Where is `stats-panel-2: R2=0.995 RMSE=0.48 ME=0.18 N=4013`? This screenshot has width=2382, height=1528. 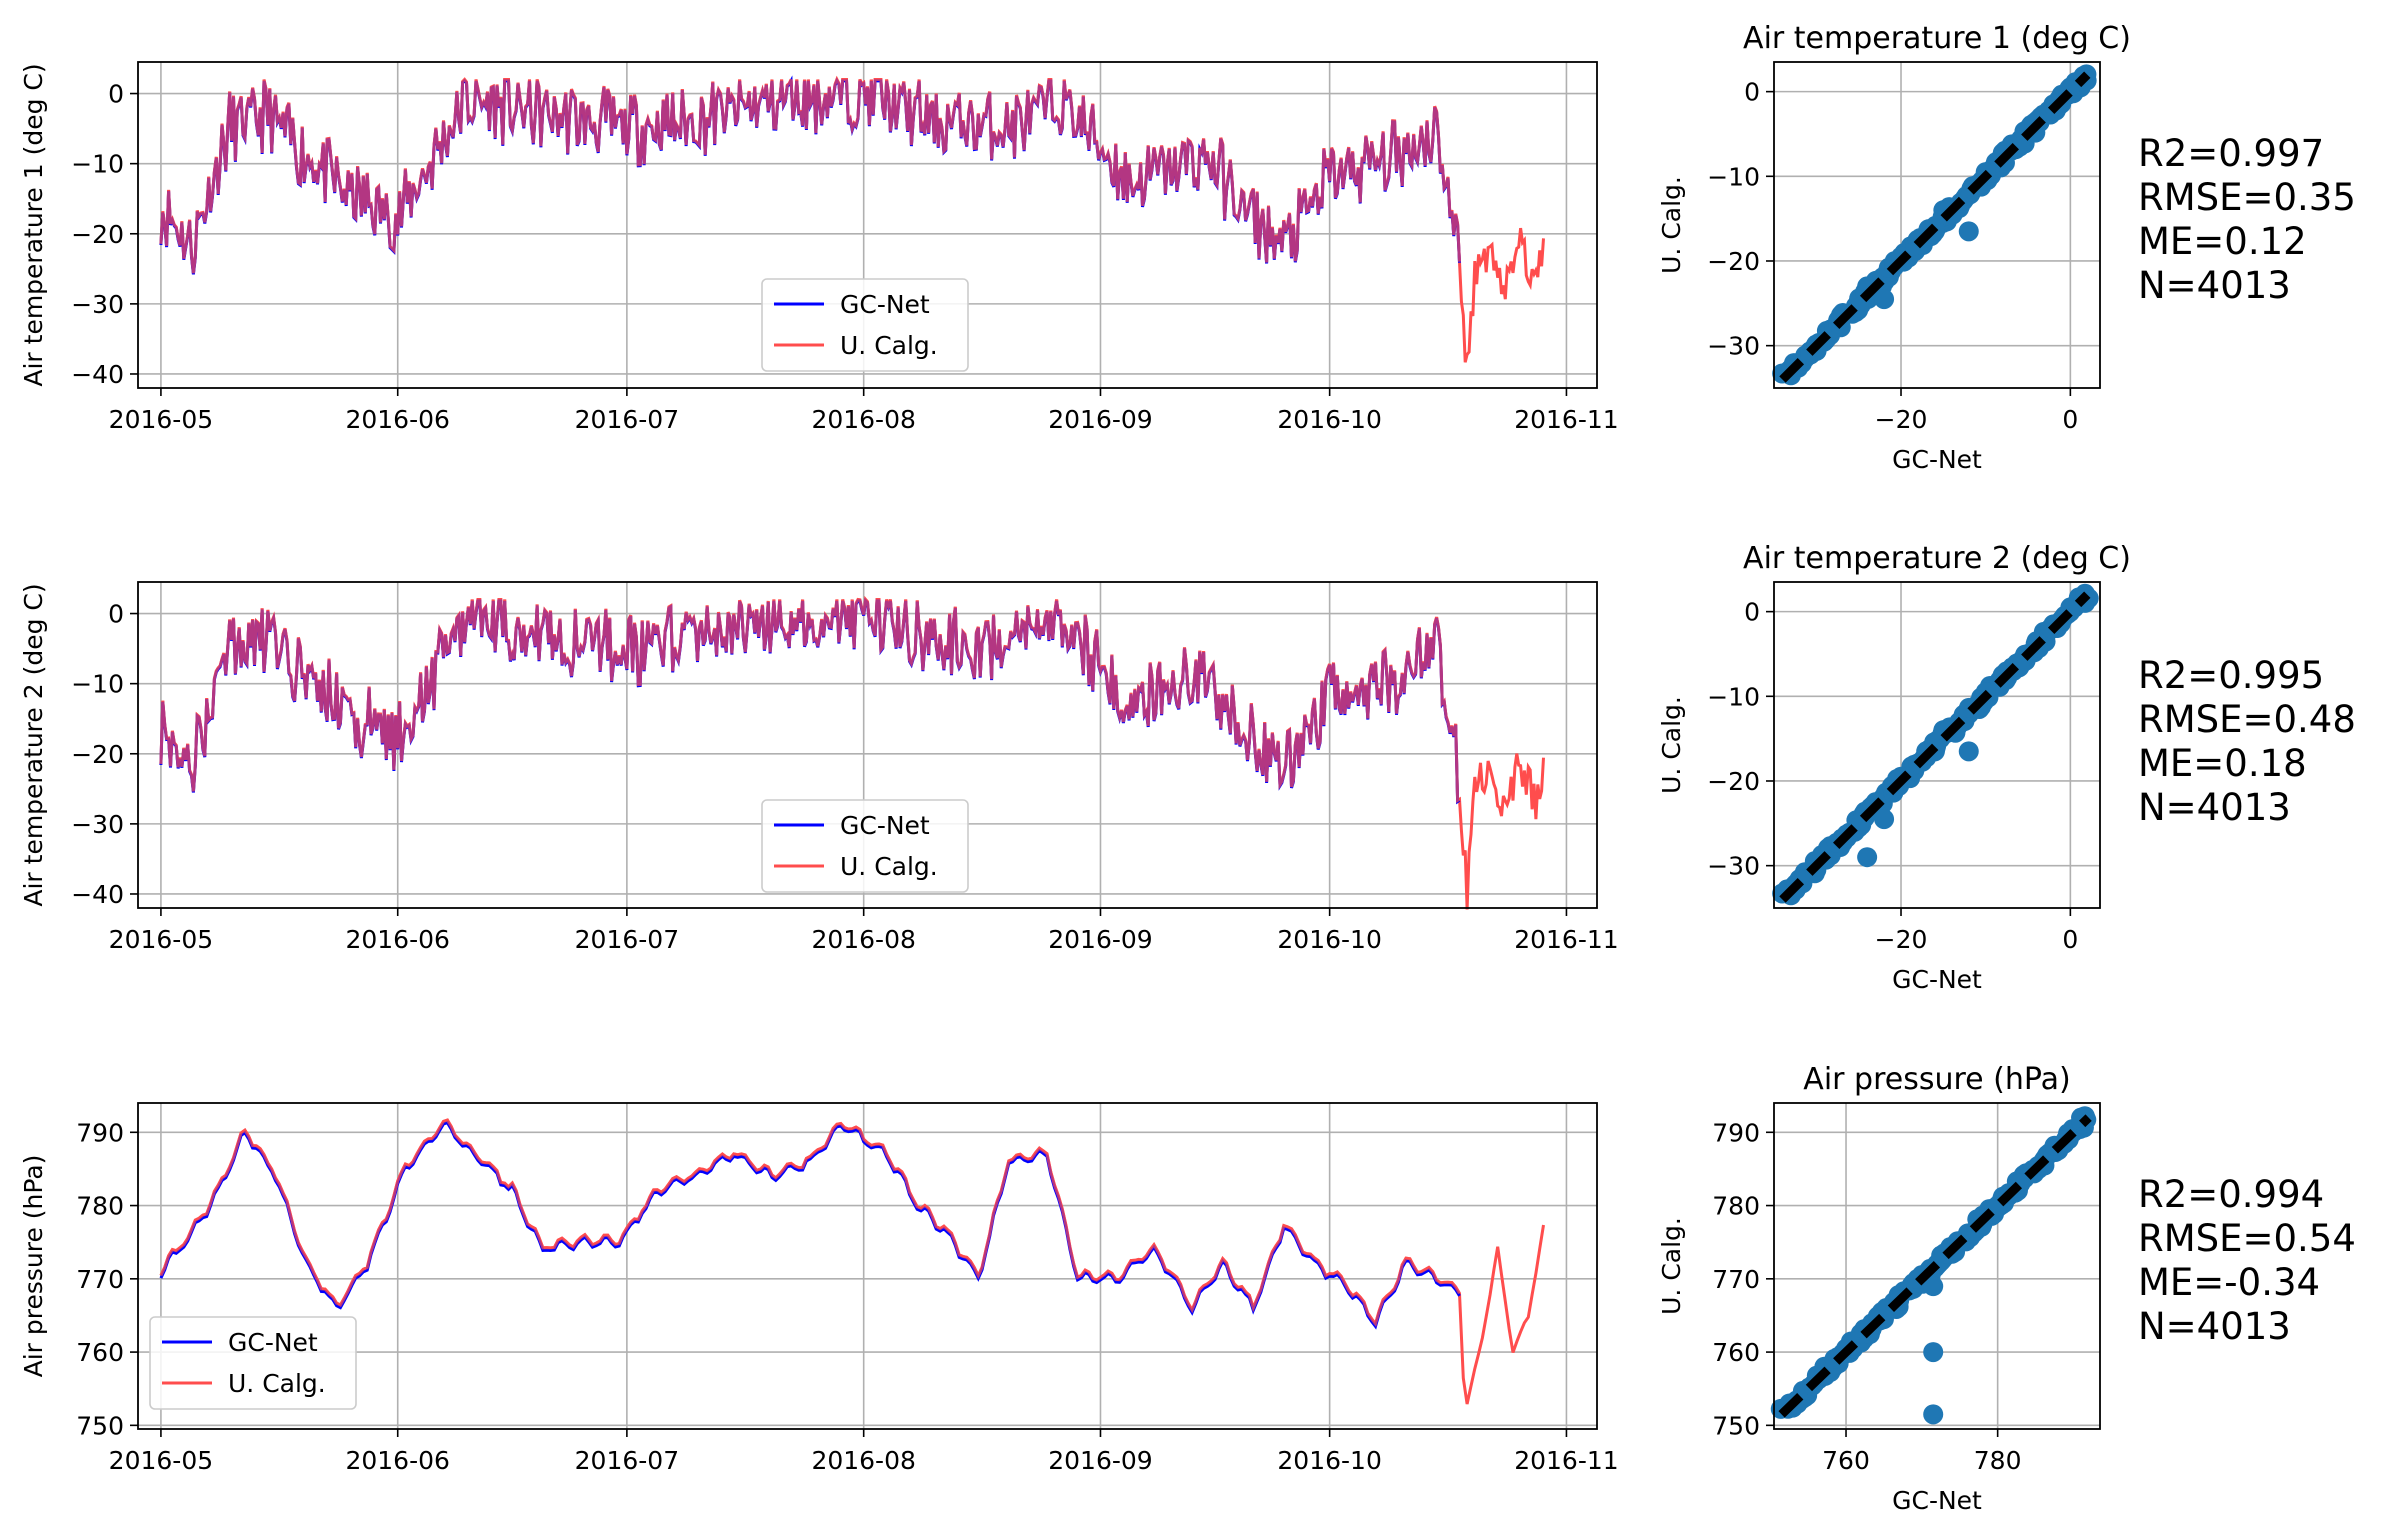 stats-panel-2: R2=0.995 RMSE=0.48 ME=0.18 N=4013 is located at coordinates (2247, 742).